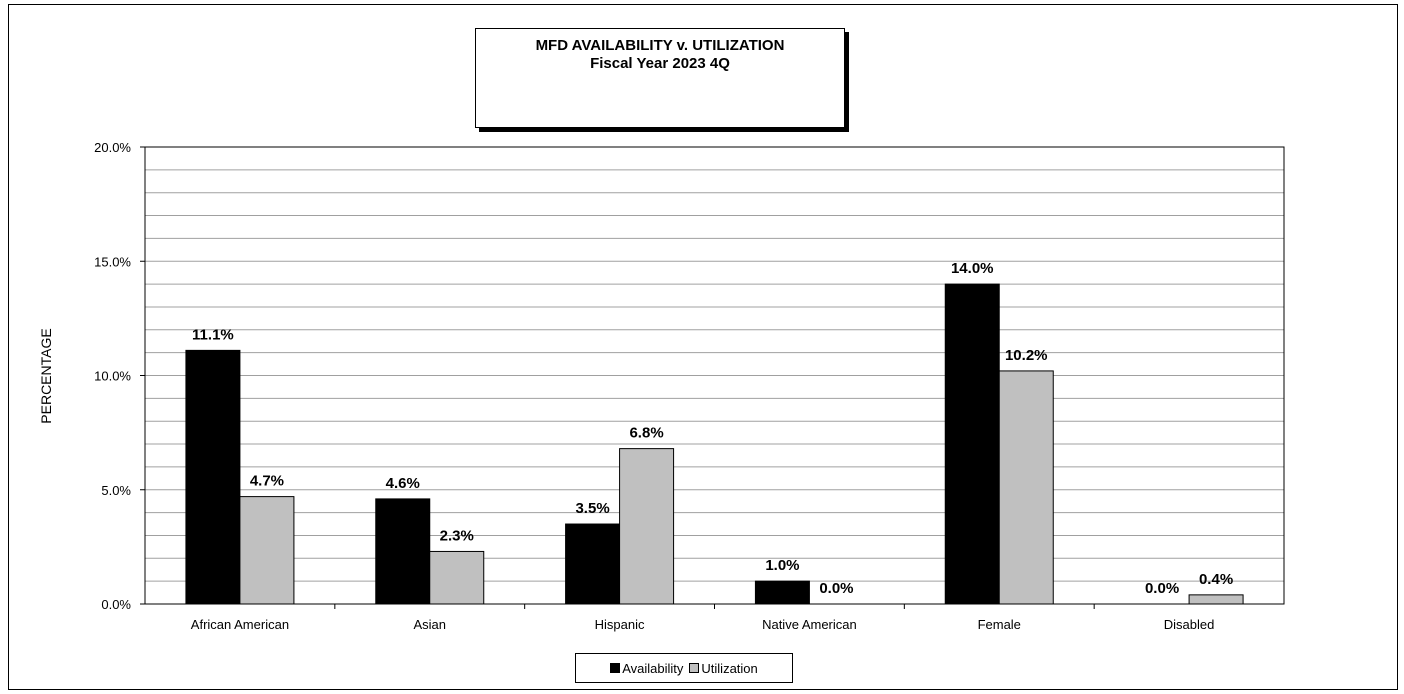 The height and width of the screenshot is (694, 1404). Describe the element at coordinates (809, 624) in the screenshot. I see `x-tick-label: Native American` at that location.